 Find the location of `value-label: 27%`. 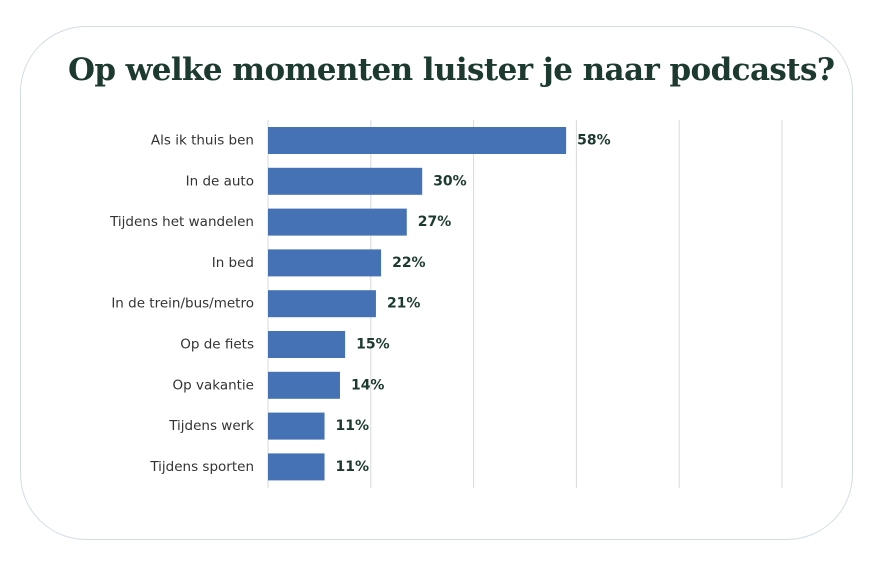

value-label: 27% is located at coordinates (435, 222).